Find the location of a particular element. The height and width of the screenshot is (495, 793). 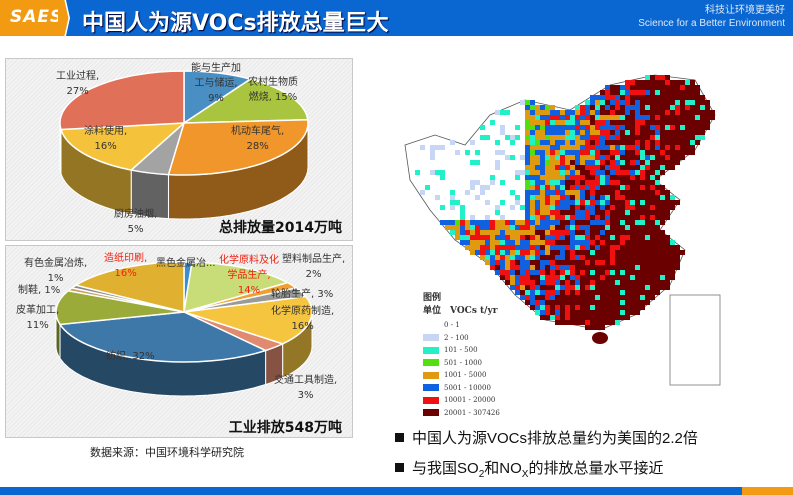

bullet-text: 中国人为源VOCs排放总量约为美国的2.2倍 is located at coordinates (555, 438).